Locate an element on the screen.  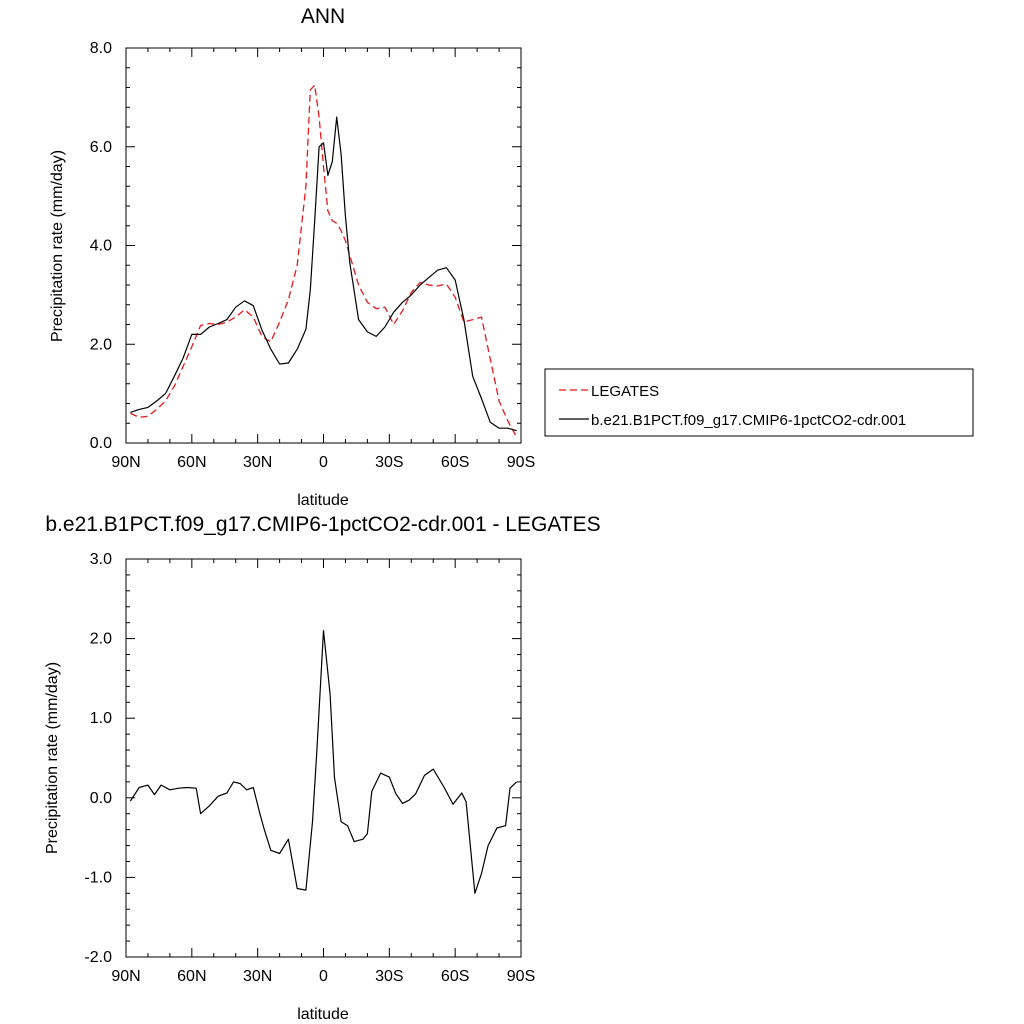
y-tick-label: 6.0 is located at coordinates (101, 147).